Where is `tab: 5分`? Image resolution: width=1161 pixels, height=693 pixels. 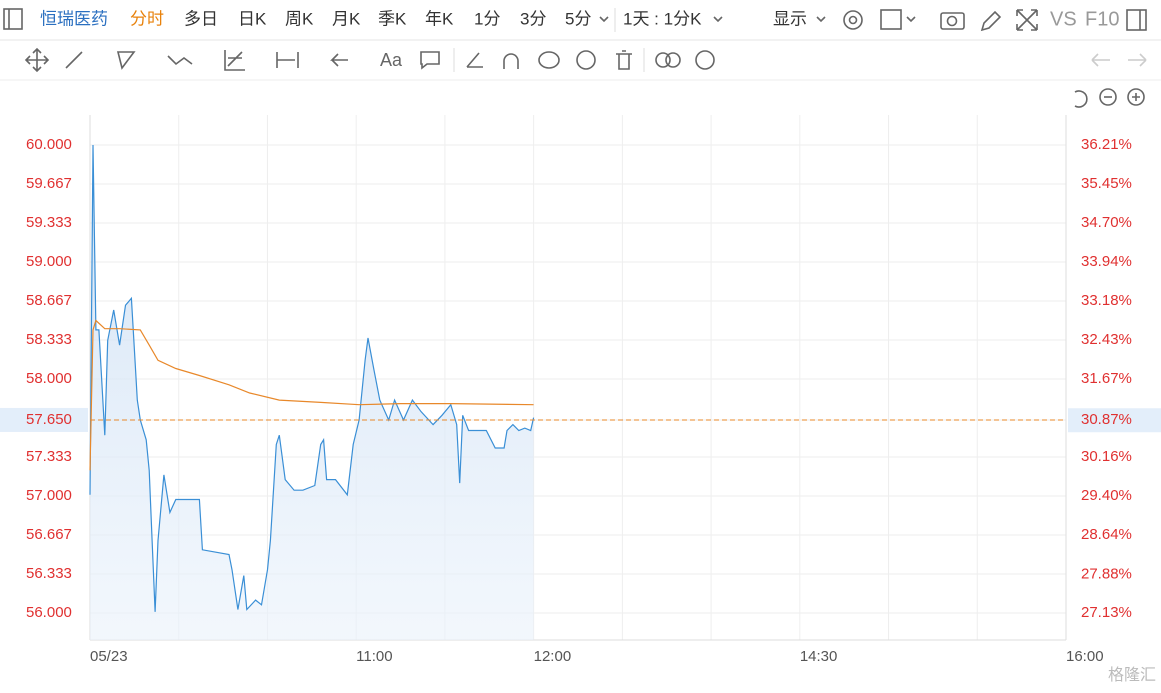 tab: 5分 is located at coordinates (578, 18).